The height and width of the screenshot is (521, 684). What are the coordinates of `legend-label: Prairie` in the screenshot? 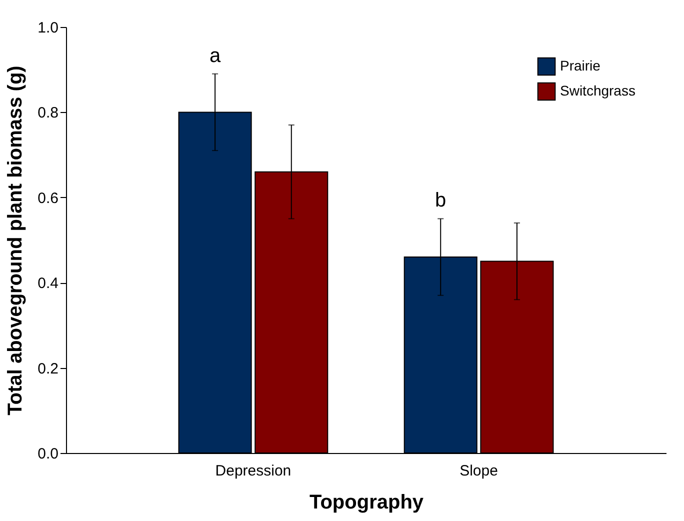 It's located at (580, 66).